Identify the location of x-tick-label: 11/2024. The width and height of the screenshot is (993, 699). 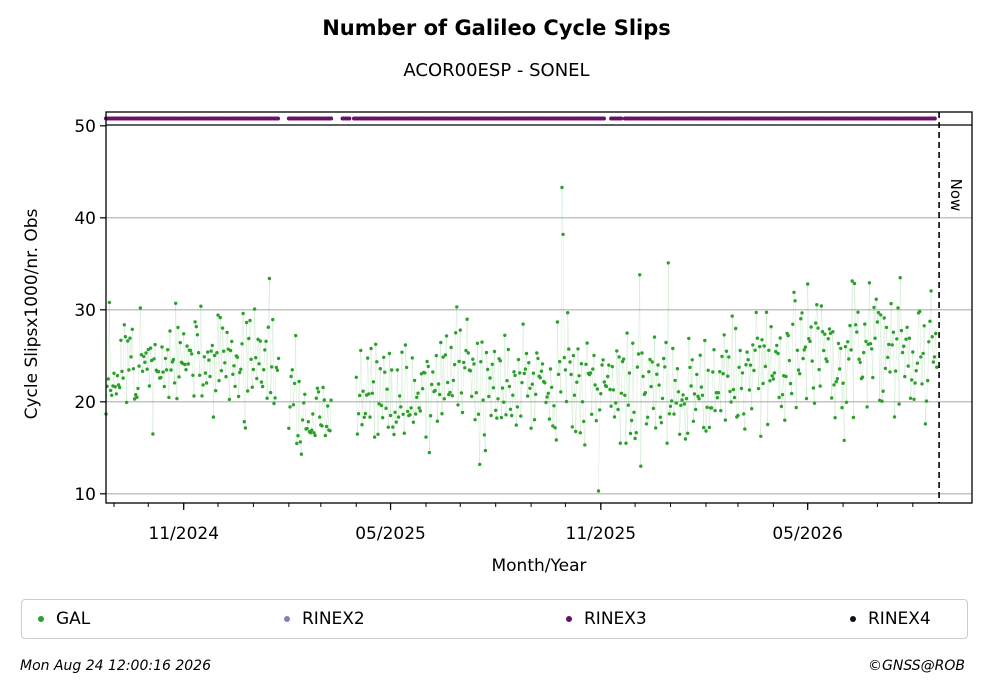
(183, 534).